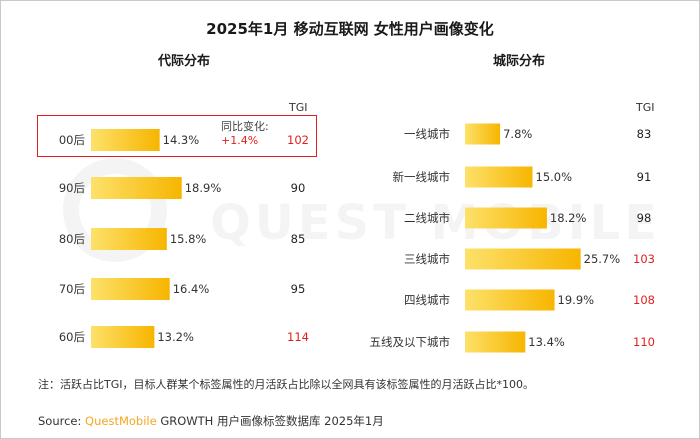 This screenshot has height=439, width=700. I want to click on right-tgi-value: 103, so click(644, 259).